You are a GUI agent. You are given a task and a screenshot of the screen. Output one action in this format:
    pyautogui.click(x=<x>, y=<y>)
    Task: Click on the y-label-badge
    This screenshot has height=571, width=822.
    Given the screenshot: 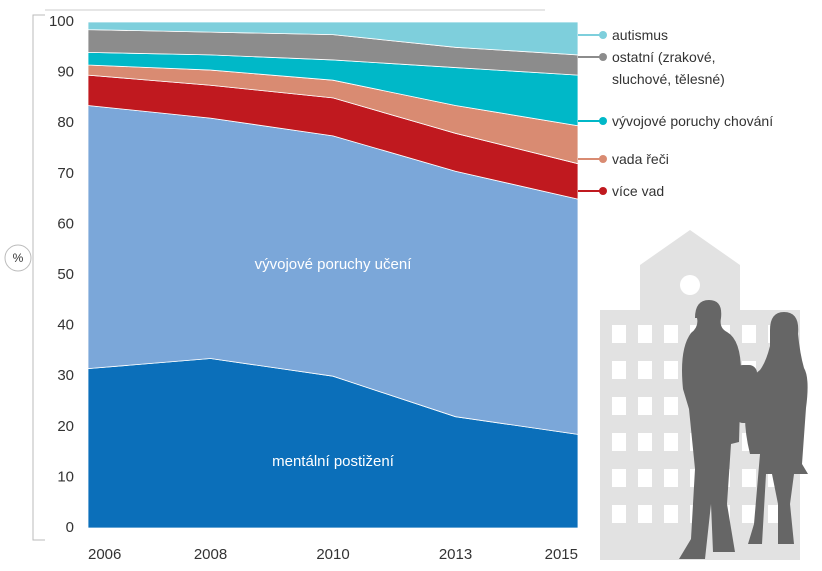 What is the action you would take?
    pyautogui.click(x=18, y=258)
    